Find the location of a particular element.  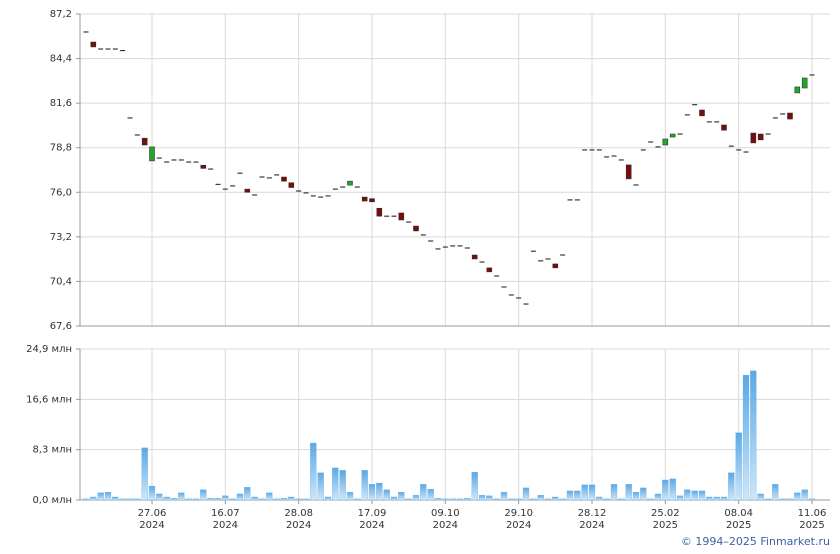

y-tick-label: 87,2 is located at coordinates (61, 14).